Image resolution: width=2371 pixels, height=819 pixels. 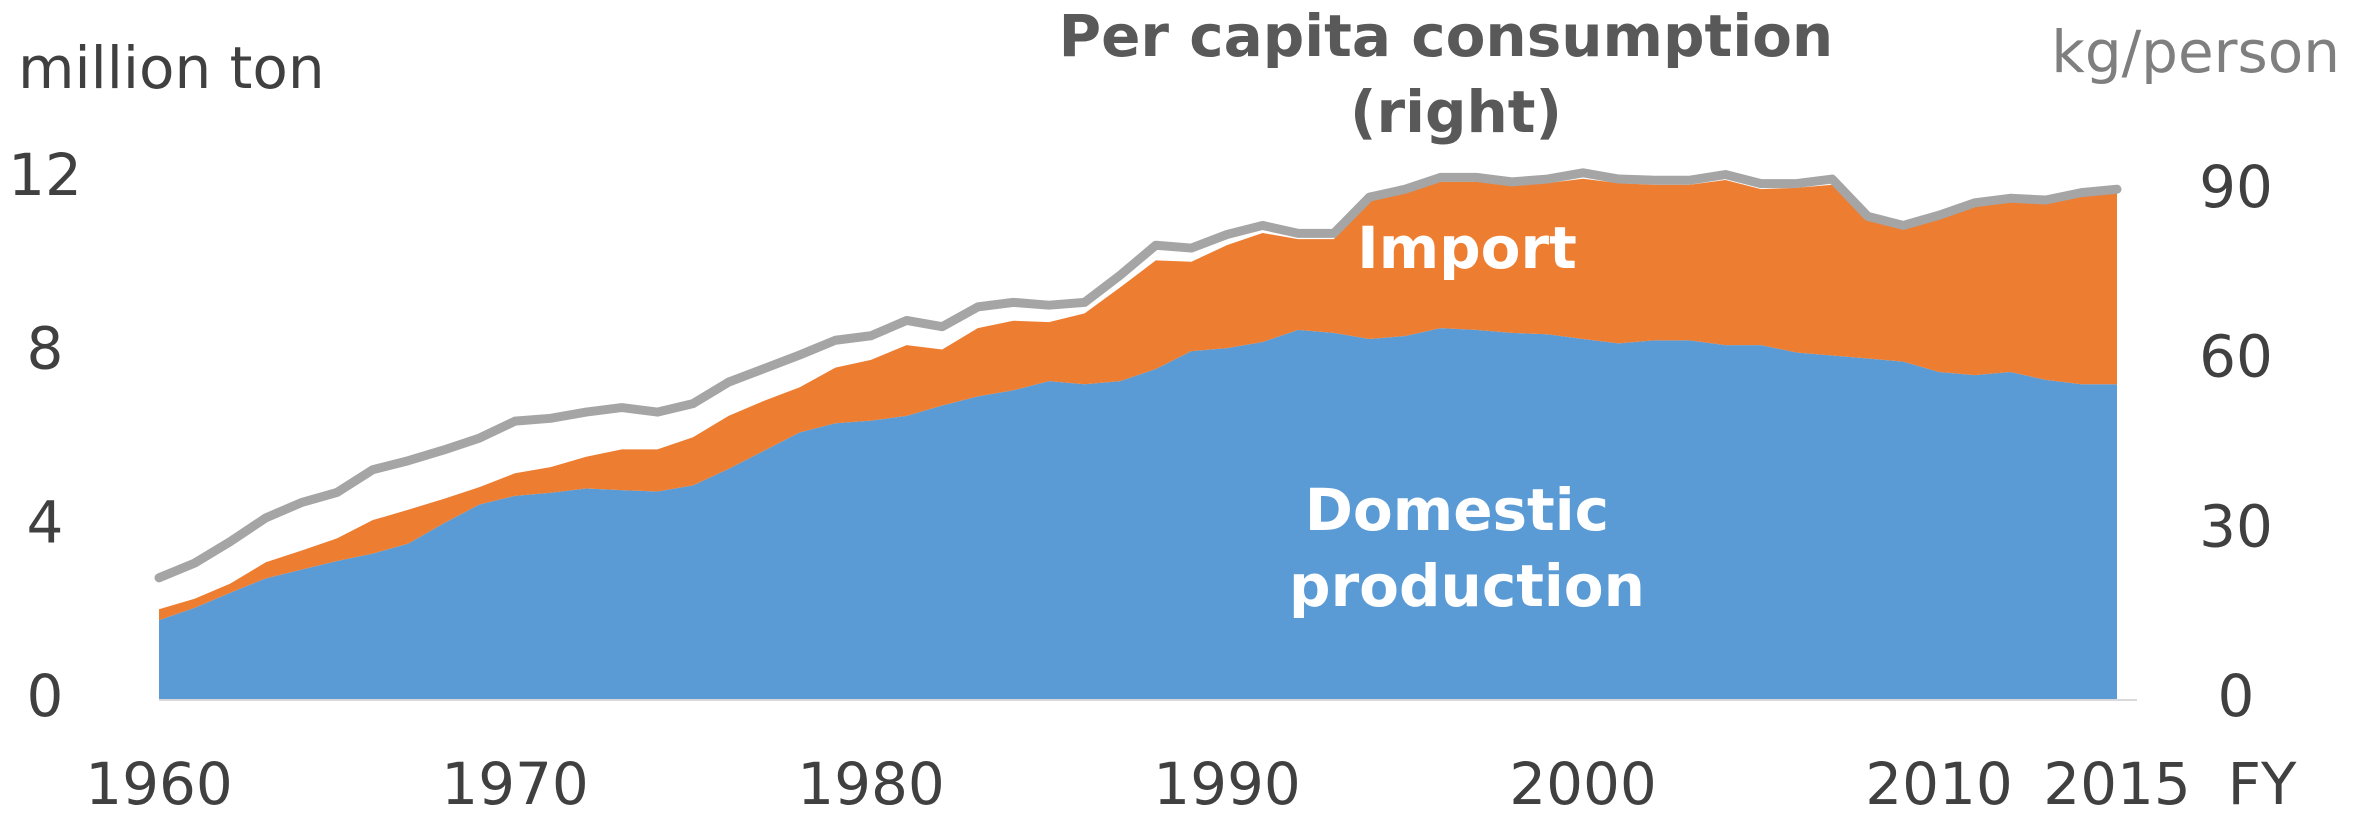 I want to click on line-label: Per capita consumption (right), so click(x=1456, y=74).